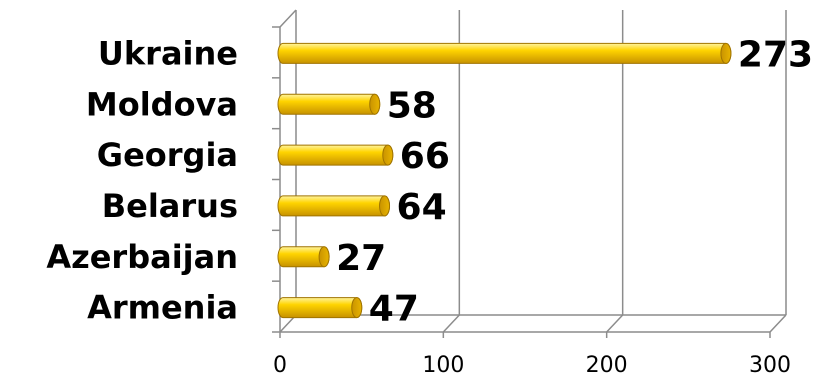 Image resolution: width=827 pixels, height=382 pixels. What do you see at coordinates (412, 105) in the screenshot?
I see `data-label: 58` at bounding box center [412, 105].